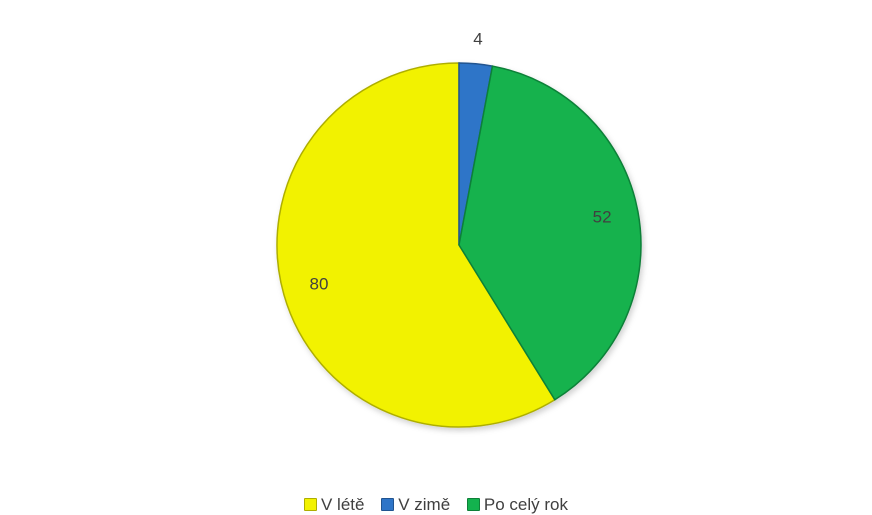  I want to click on legend-label: V létě, so click(342, 504).